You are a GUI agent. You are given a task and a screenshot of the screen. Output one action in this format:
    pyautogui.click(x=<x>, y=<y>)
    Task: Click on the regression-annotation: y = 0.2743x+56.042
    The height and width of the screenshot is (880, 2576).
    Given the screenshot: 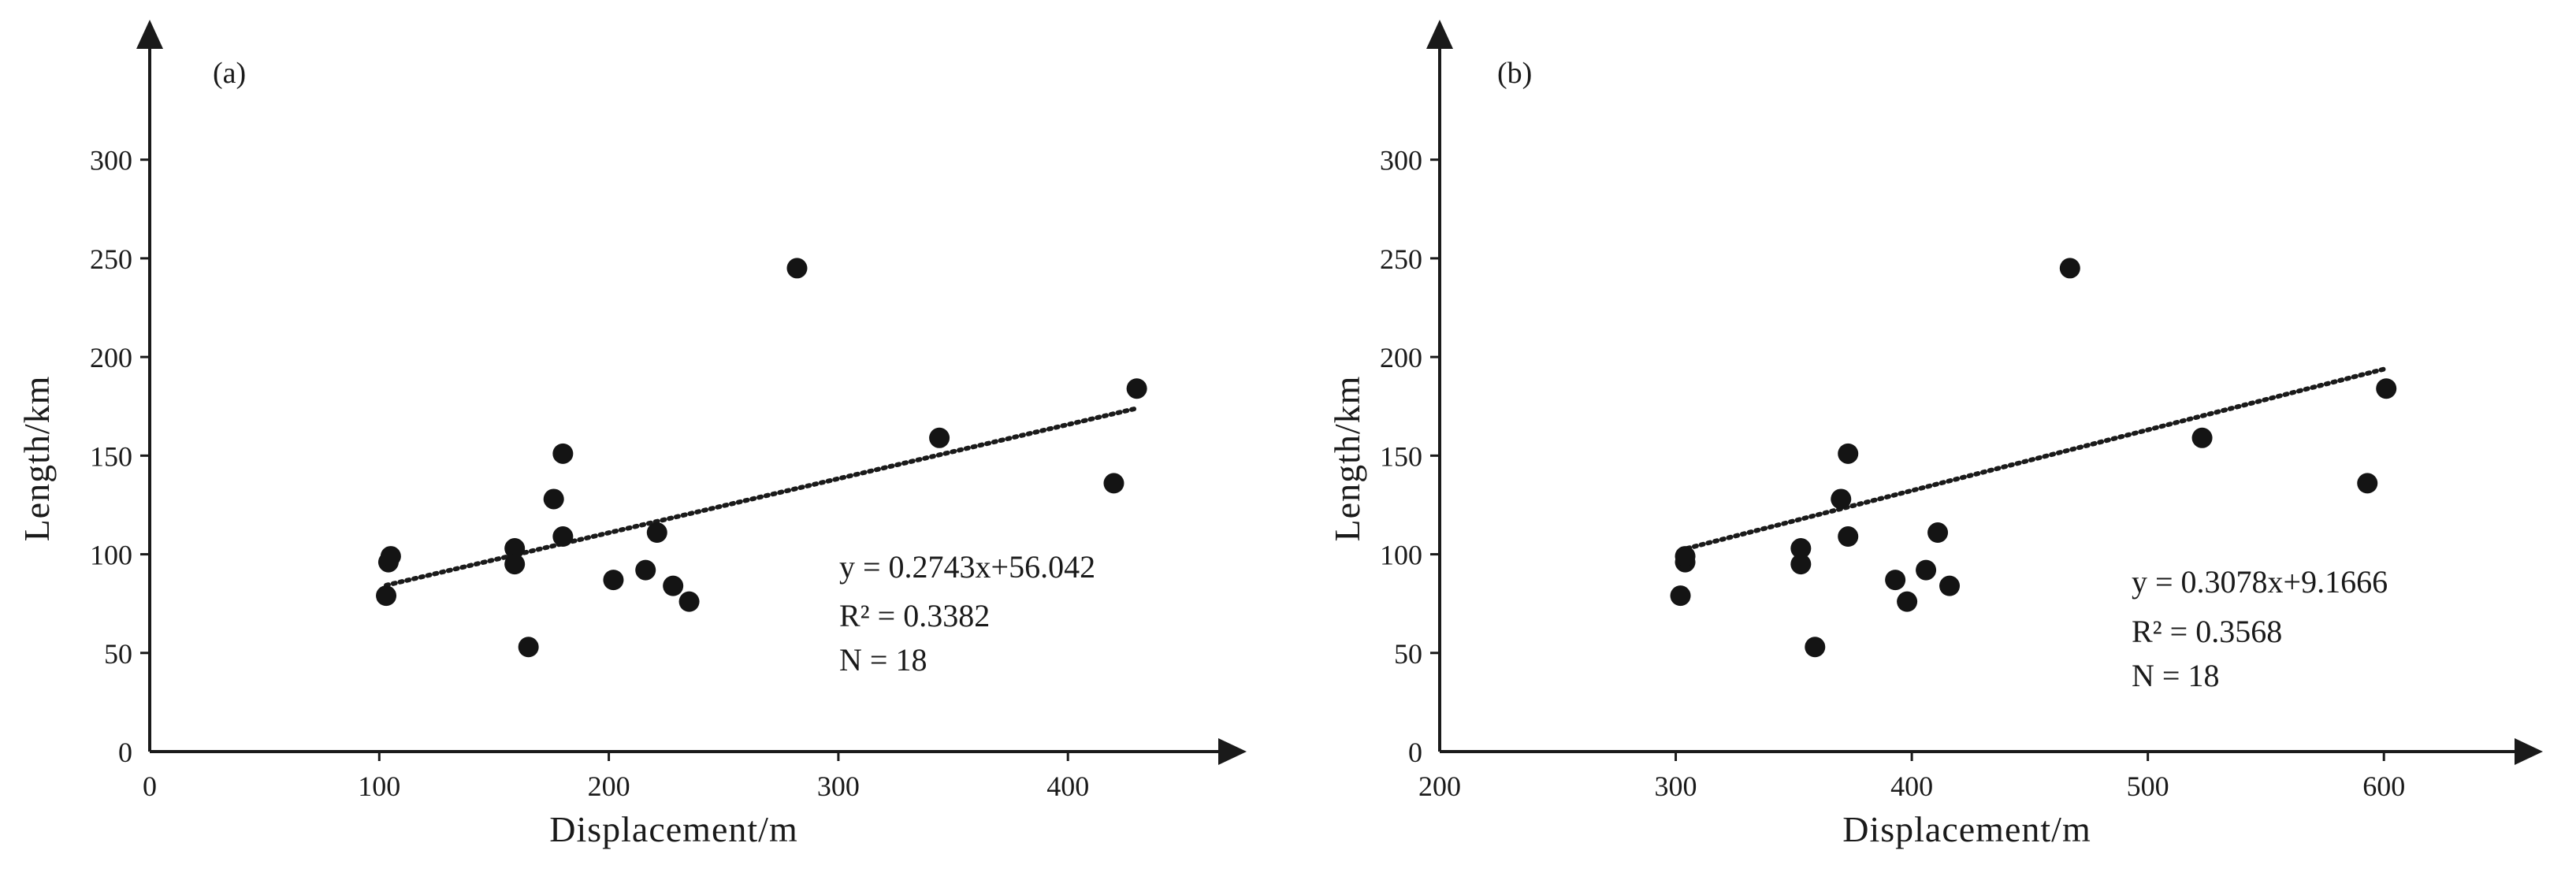 What is the action you would take?
    pyautogui.click(x=967, y=567)
    